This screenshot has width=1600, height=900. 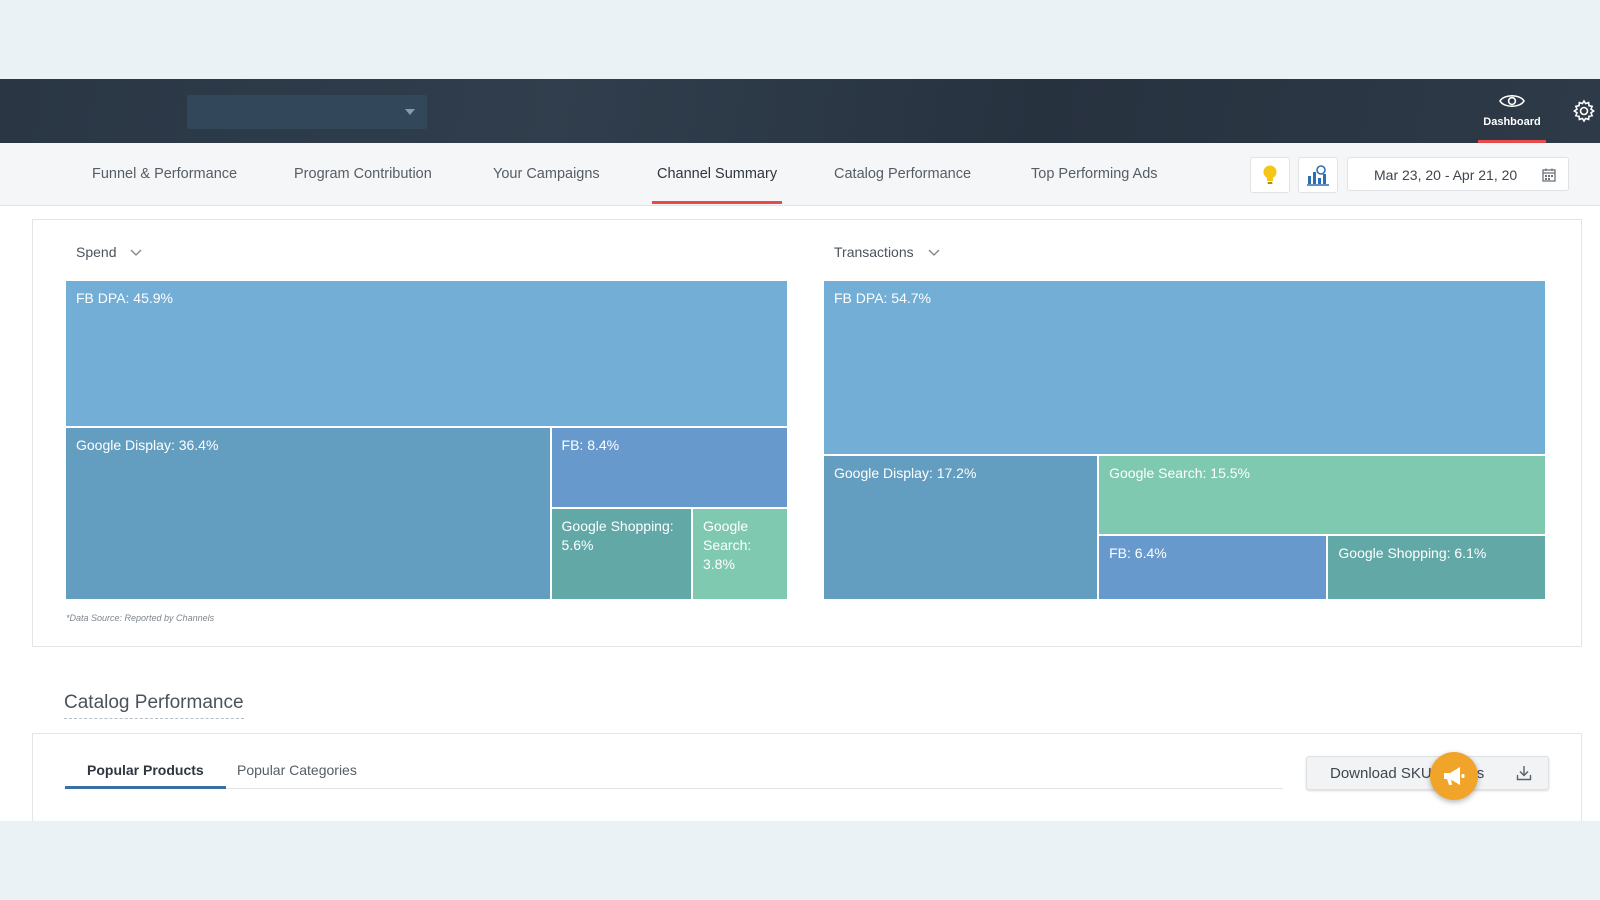 What do you see at coordinates (1322, 495) in the screenshot?
I see `treemap-tile-google-search: Google Search: 15.5%` at bounding box center [1322, 495].